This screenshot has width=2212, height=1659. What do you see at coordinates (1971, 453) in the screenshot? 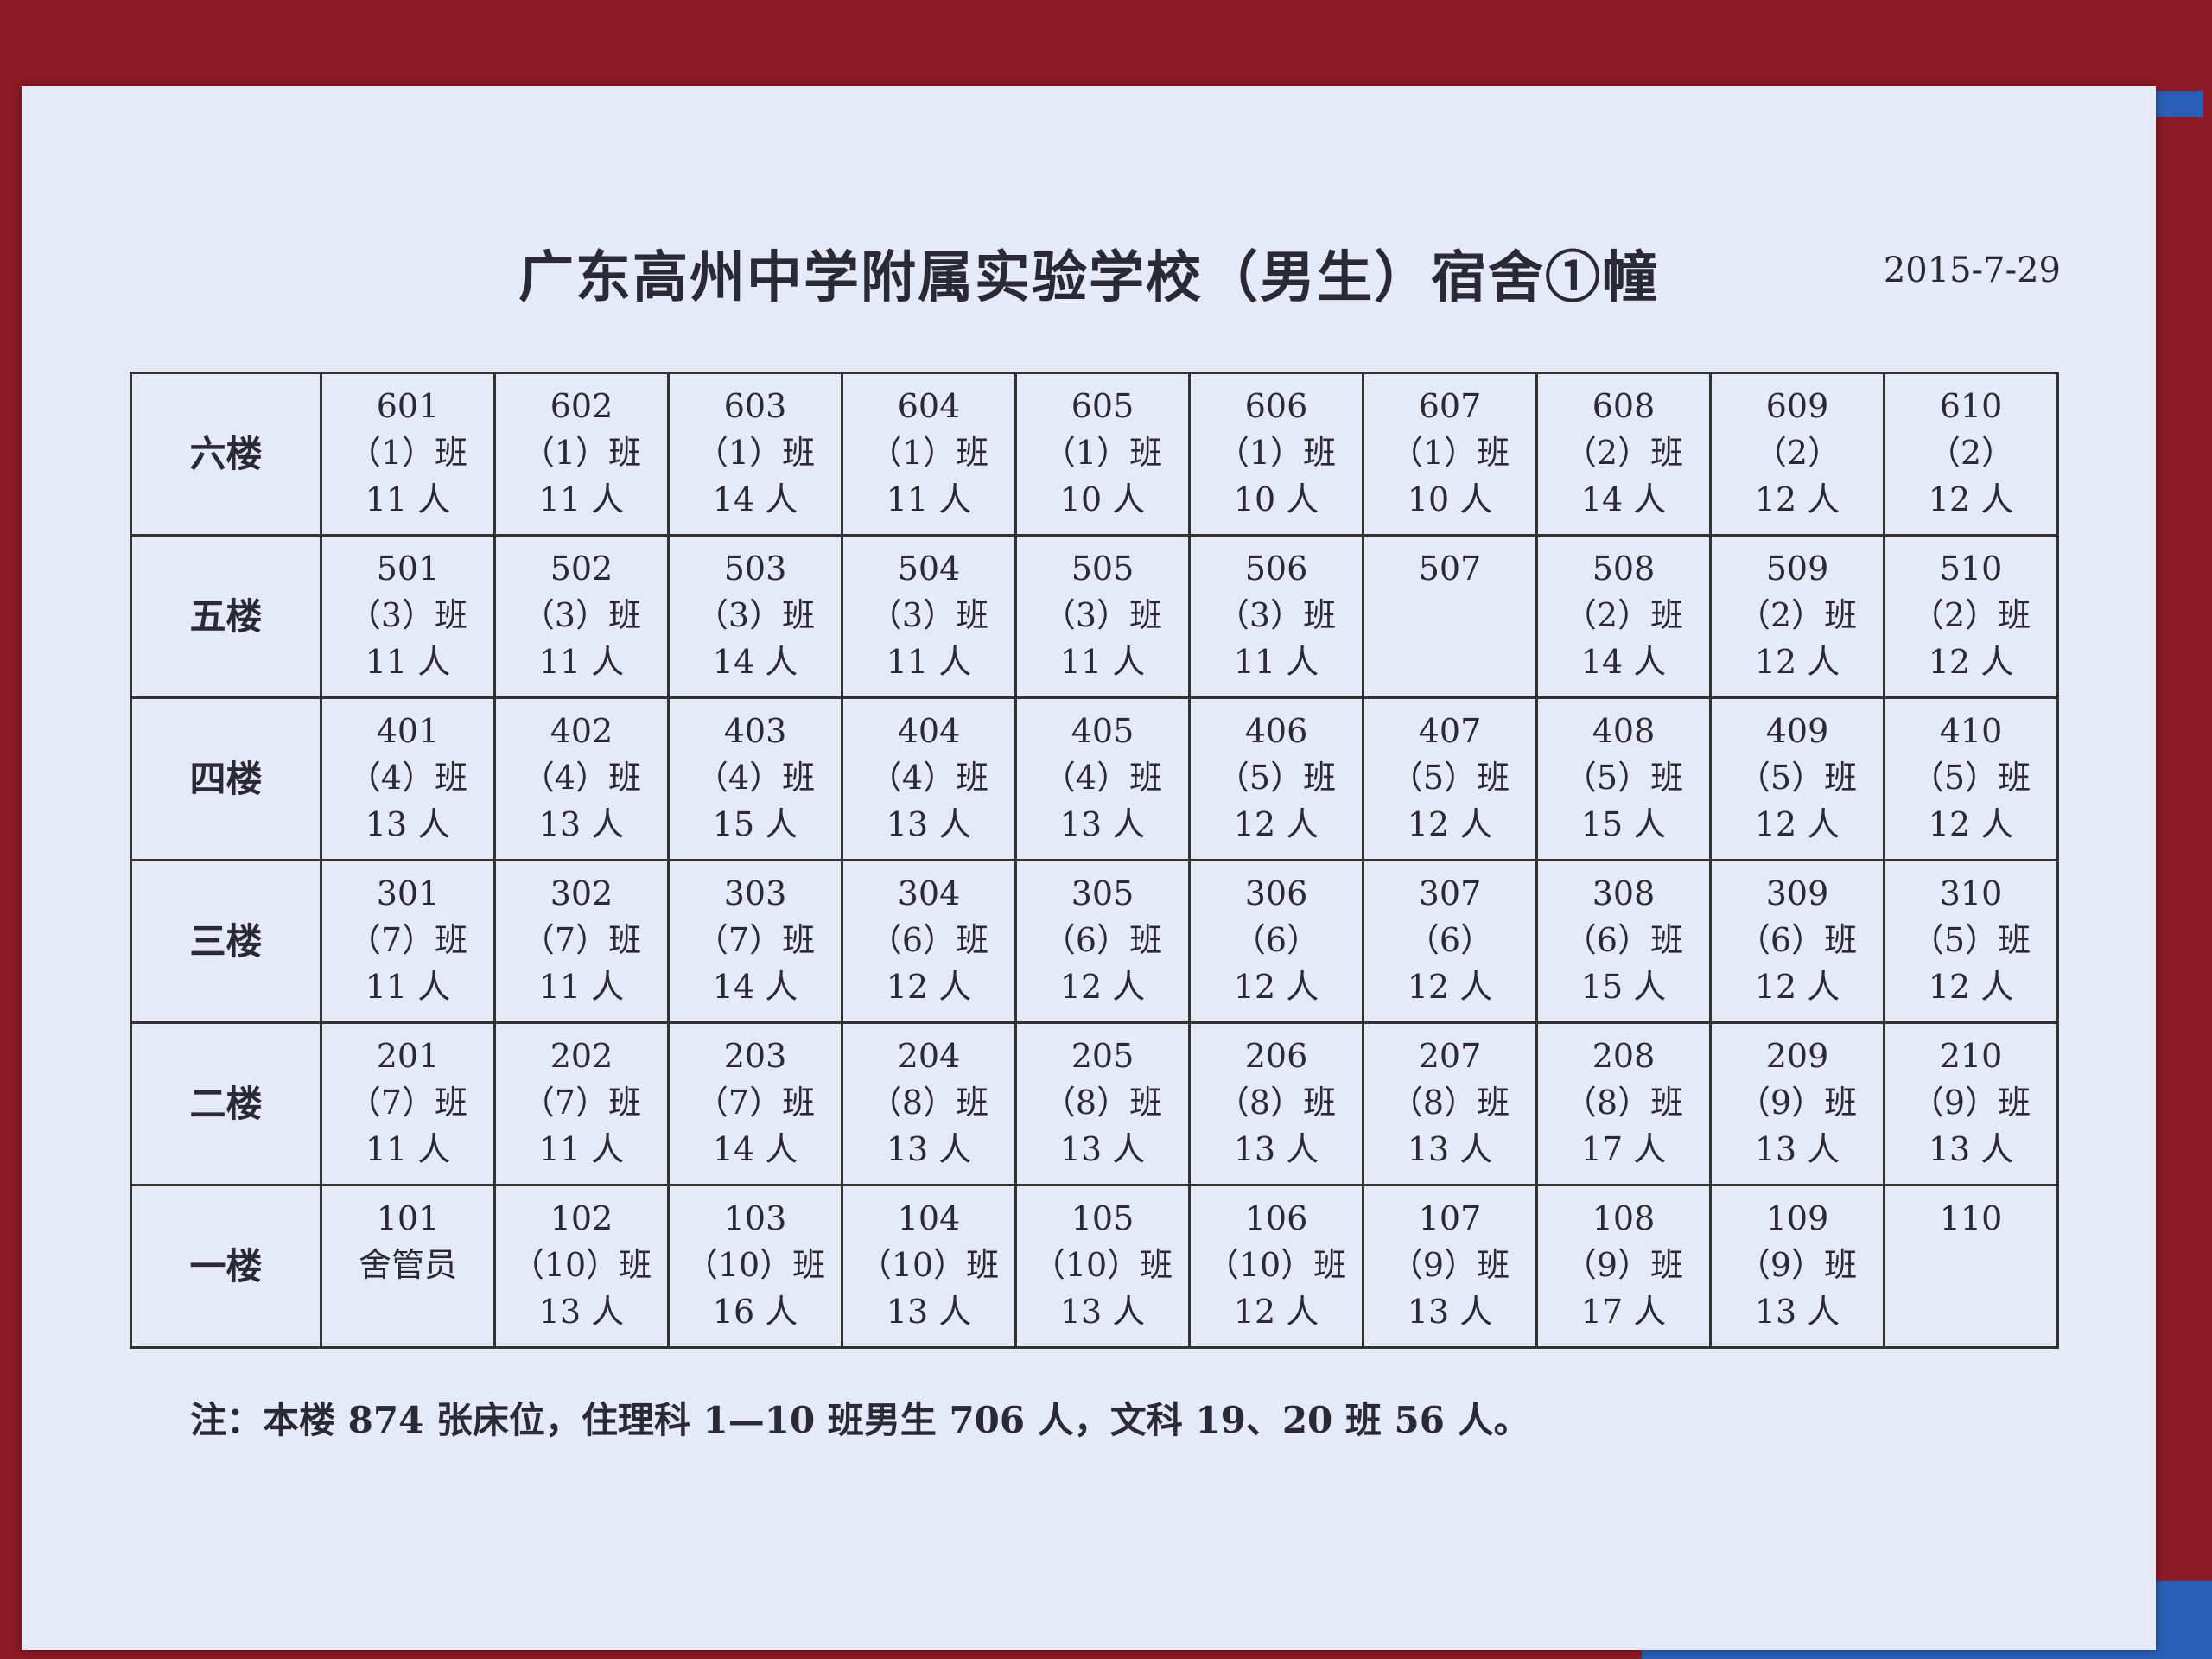
I see `room-class: （2）` at bounding box center [1971, 453].